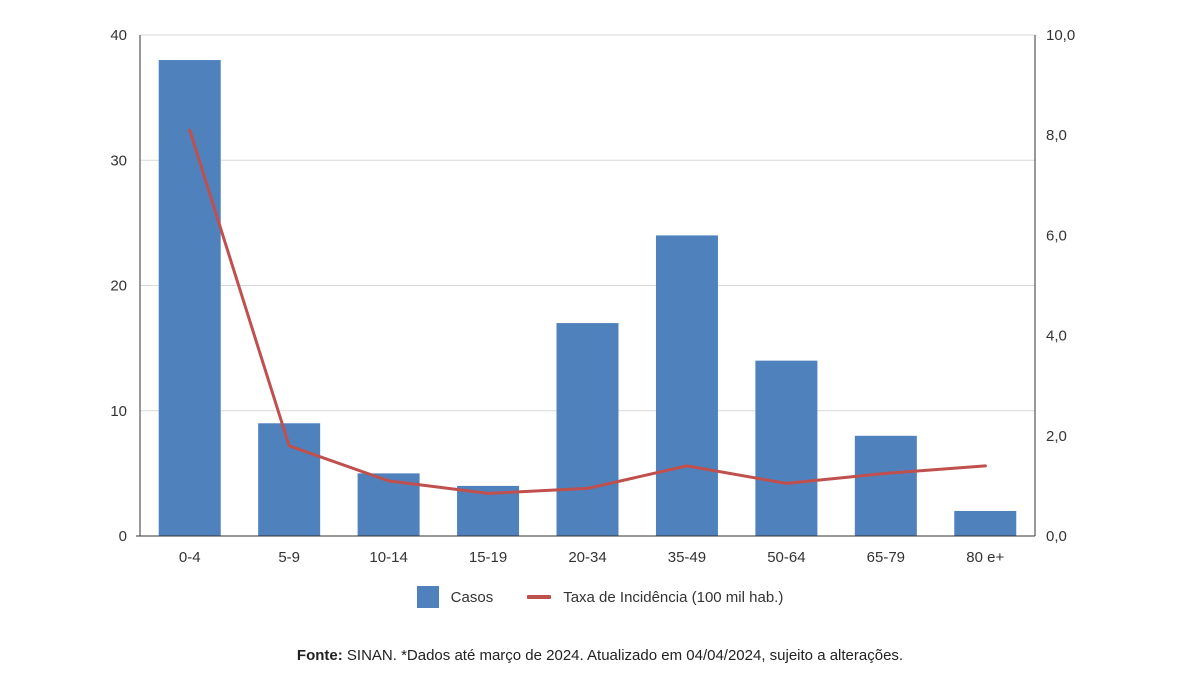 The height and width of the screenshot is (675, 1200). What do you see at coordinates (123, 536) in the screenshot?
I see `y-left-tick-label: 0` at bounding box center [123, 536].